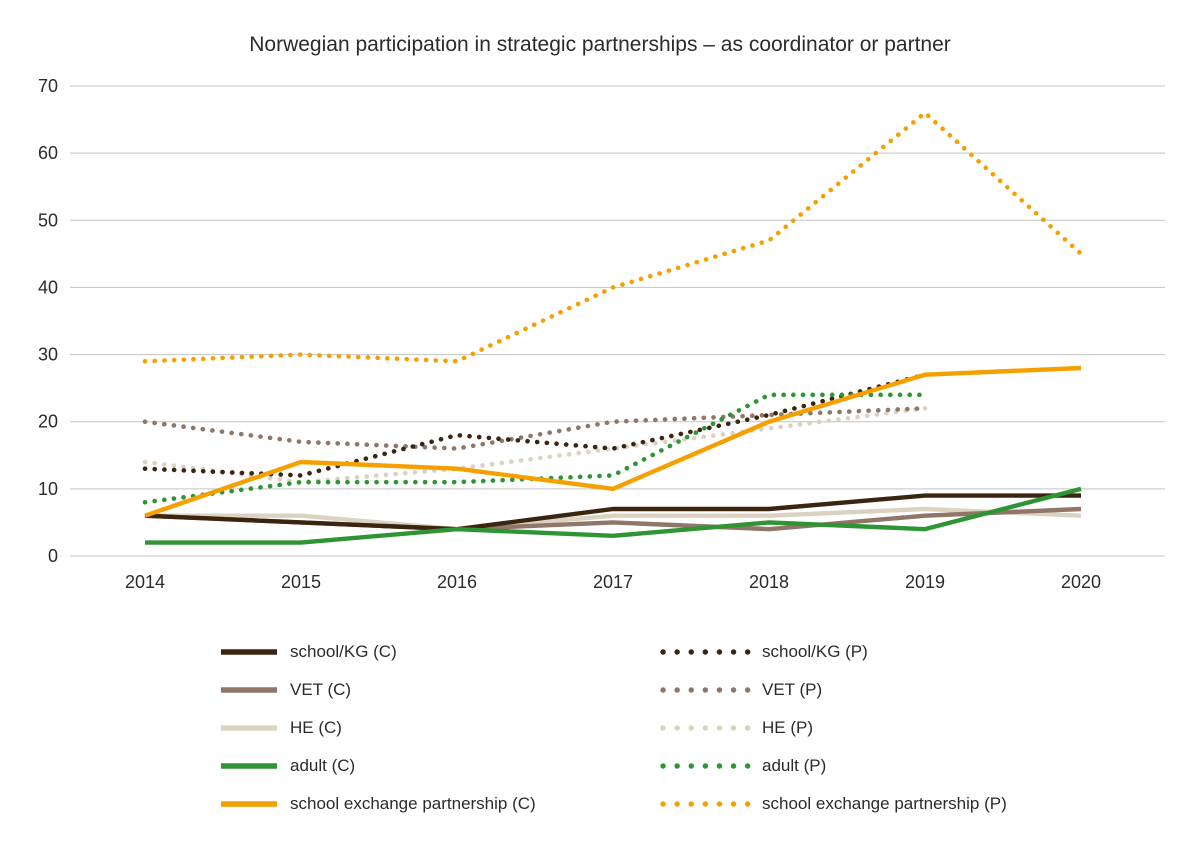 This screenshot has width=1200, height=852. Describe the element at coordinates (323, 765) in the screenshot. I see `legend-label: adult (C)` at that location.